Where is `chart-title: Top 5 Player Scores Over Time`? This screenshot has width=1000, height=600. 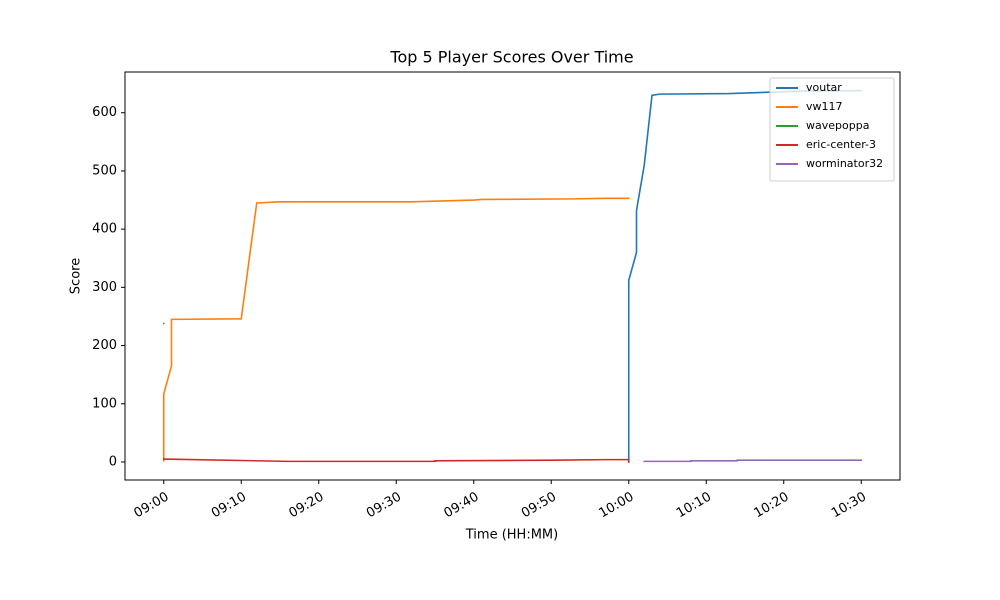 chart-title: Top 5 Player Scores Over Time is located at coordinates (511, 57).